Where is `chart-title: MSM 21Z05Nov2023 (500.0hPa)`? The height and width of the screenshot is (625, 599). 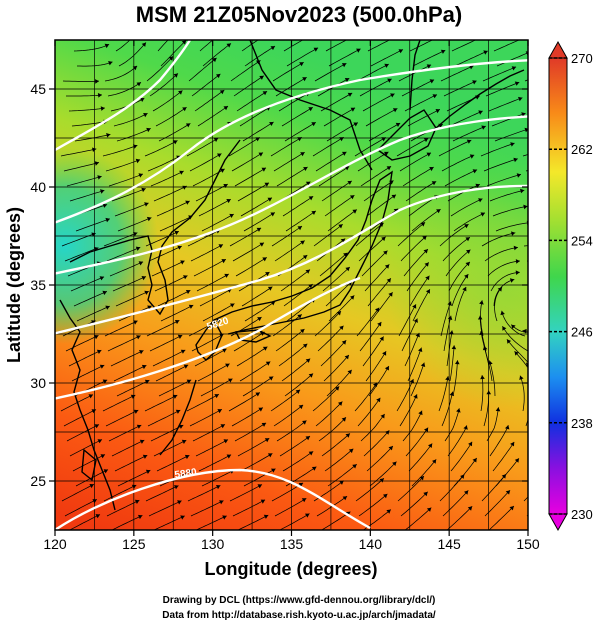 chart-title: MSM 21Z05Nov2023 (500.0hPa) is located at coordinates (299, 14).